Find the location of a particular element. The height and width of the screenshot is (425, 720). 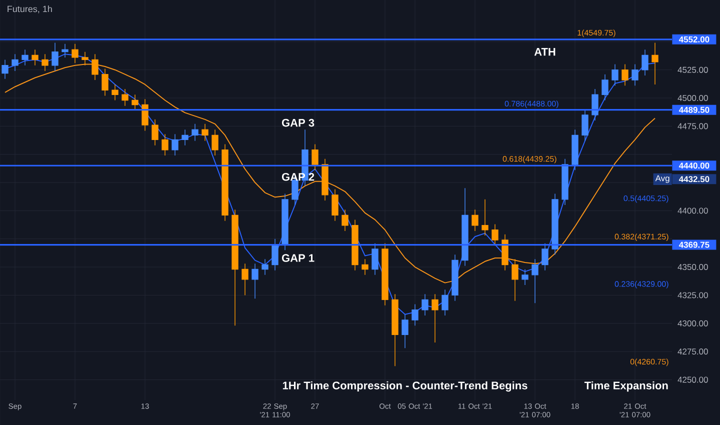

ref-line-label: 4369.75 is located at coordinates (694, 245).